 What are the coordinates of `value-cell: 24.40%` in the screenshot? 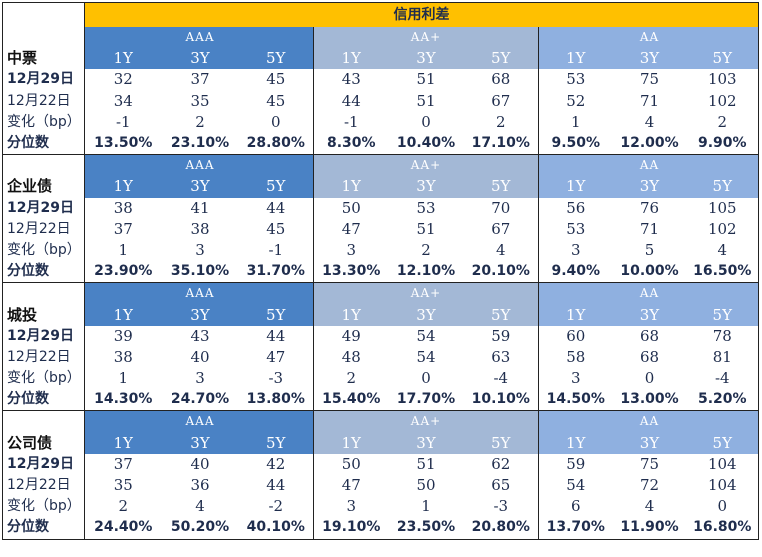 It's located at (123, 528).